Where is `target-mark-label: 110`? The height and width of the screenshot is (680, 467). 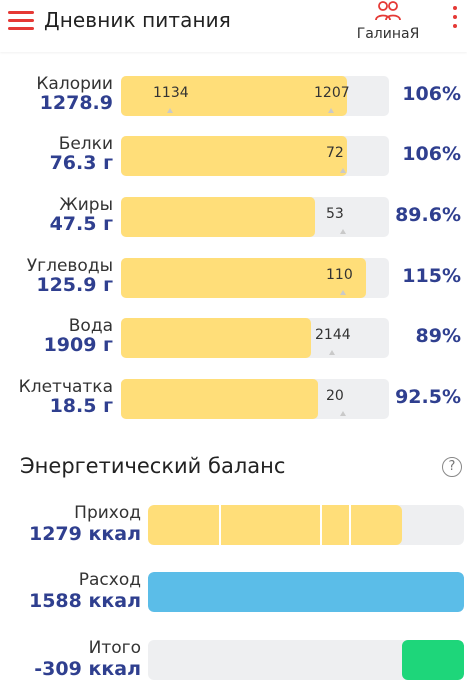
target-mark-label: 110 is located at coordinates (339, 275).